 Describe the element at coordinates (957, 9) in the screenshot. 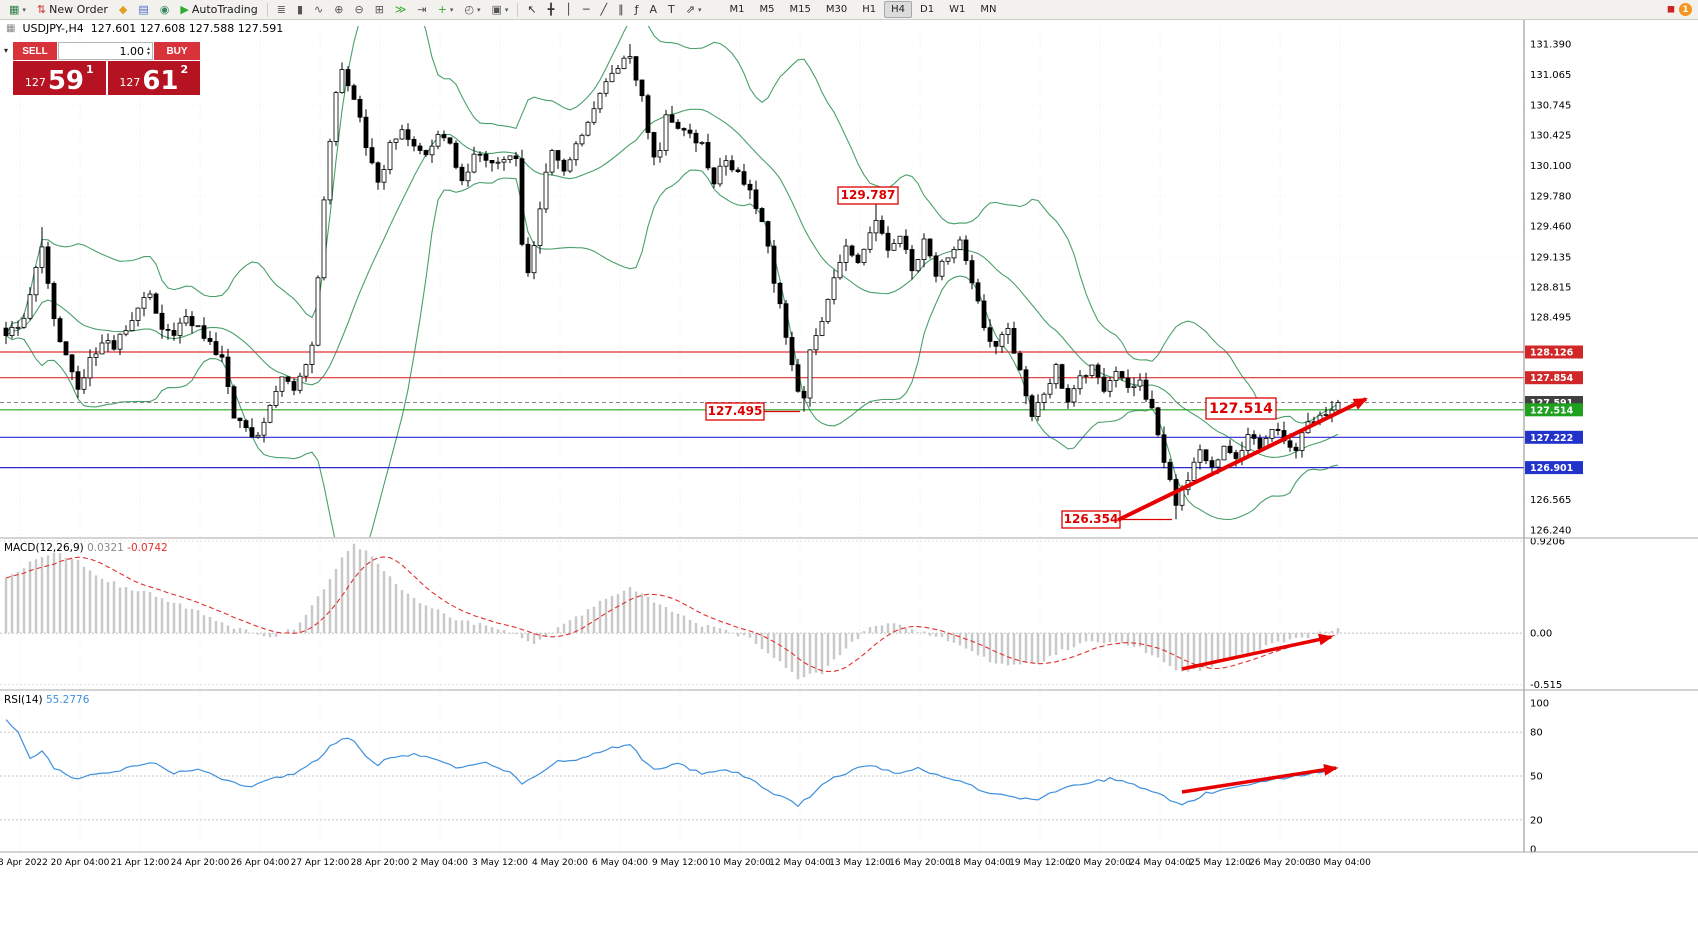

I see `timeframe-w1-button: W1` at that location.